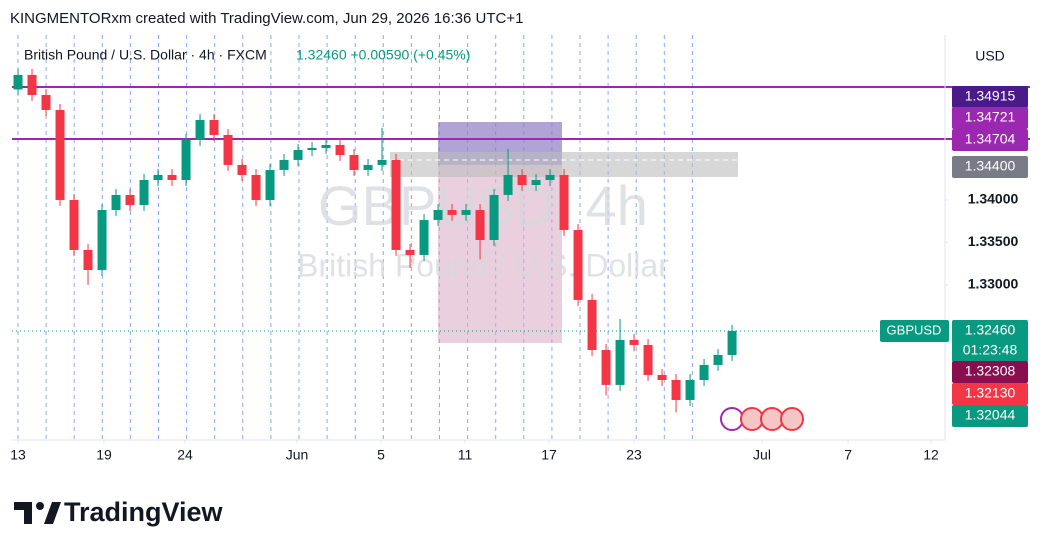 This screenshot has width=1051, height=552. Describe the element at coordinates (18, 455) in the screenshot. I see `x-tick-label: 13` at that location.